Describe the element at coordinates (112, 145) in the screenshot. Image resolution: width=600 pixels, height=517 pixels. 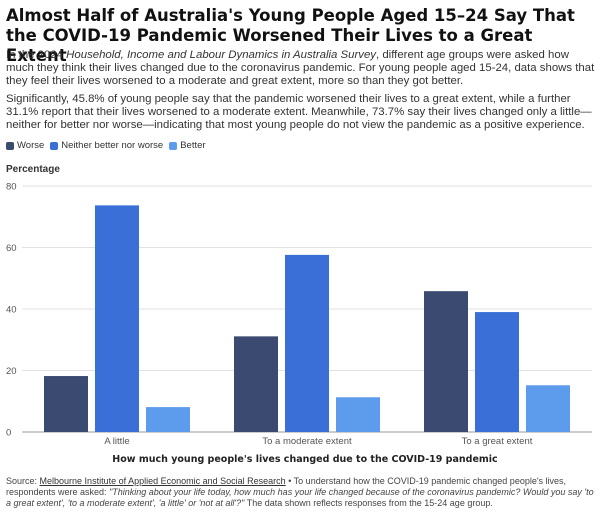
I see `legend-label: Neither better nor worse` at that location.